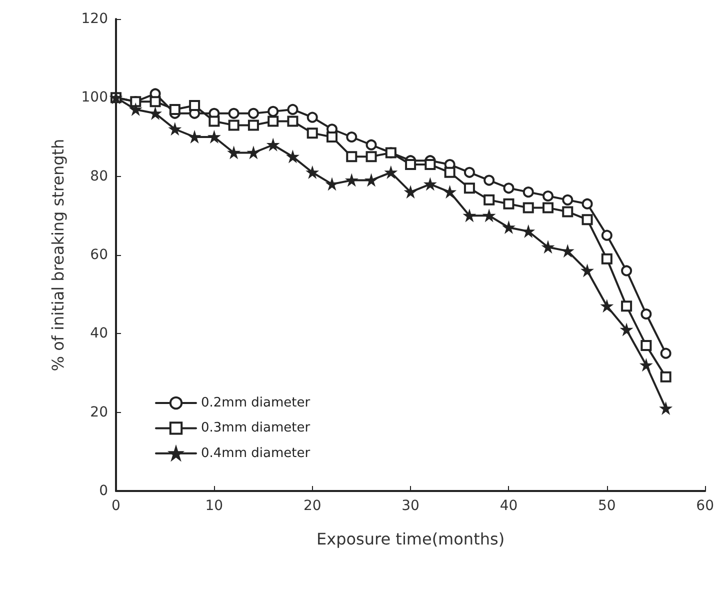 The height and width of the screenshot is (605, 717). I want to click on x-tick-label: 20, so click(312, 506).